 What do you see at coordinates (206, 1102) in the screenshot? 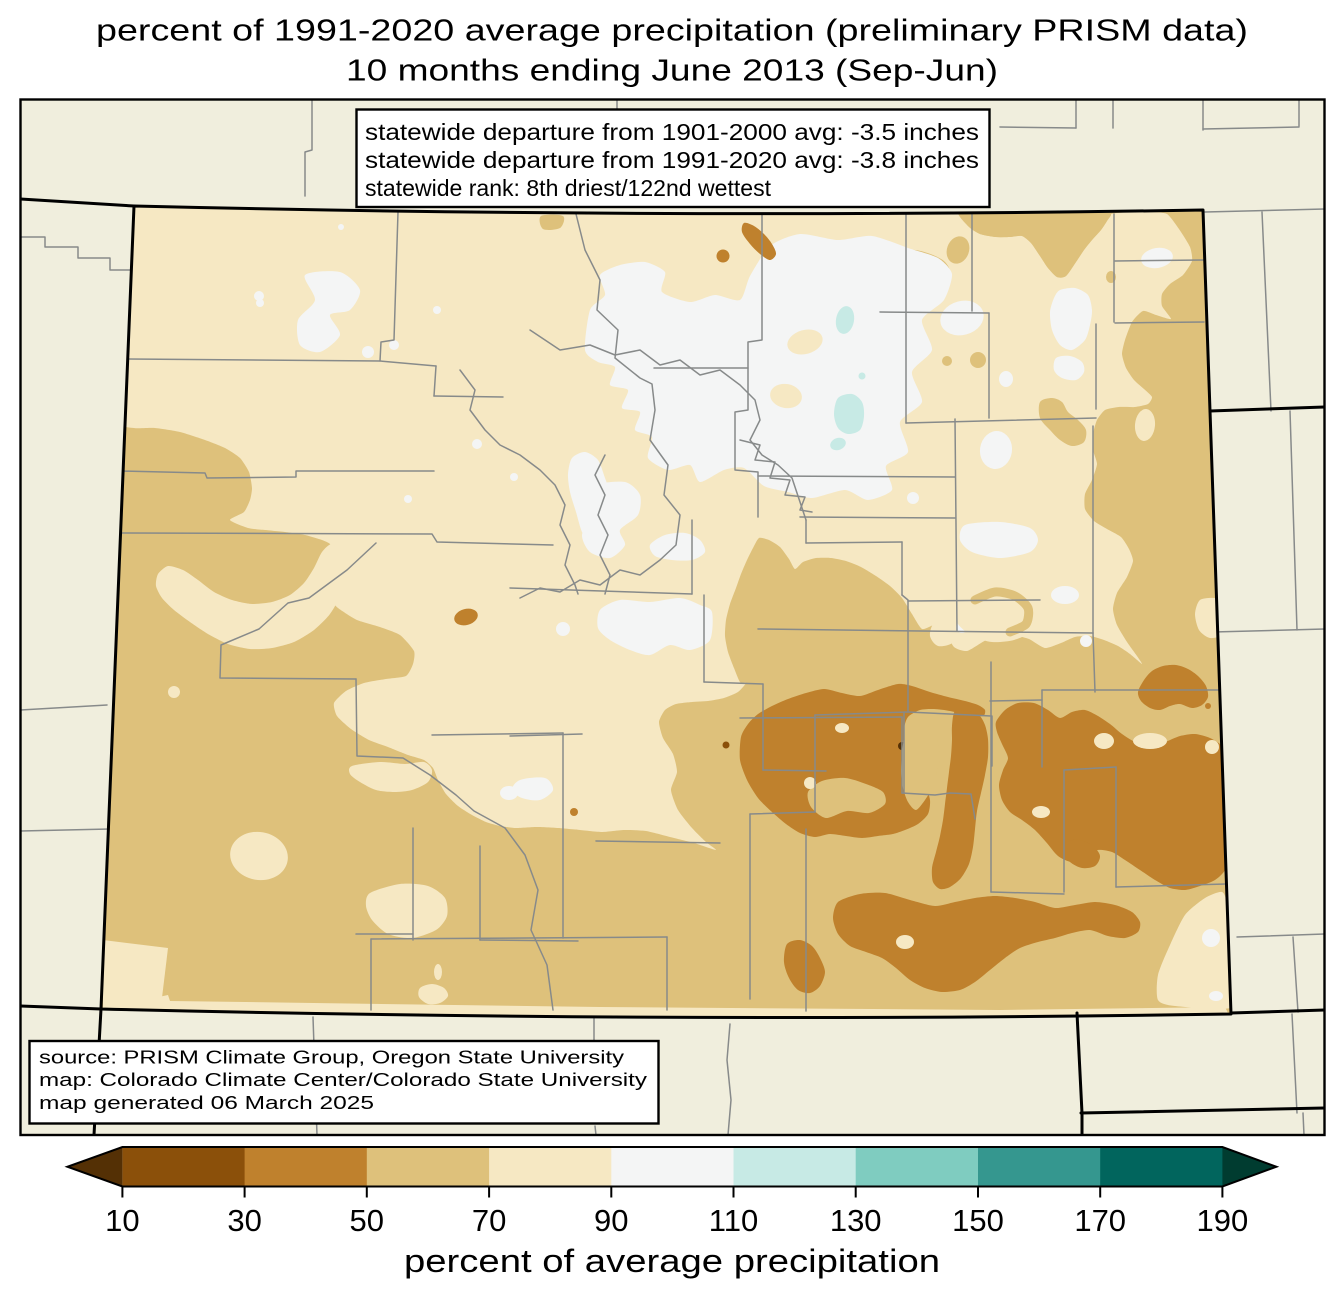
I see `svg-text: map generated 06 March 2025` at bounding box center [206, 1102].